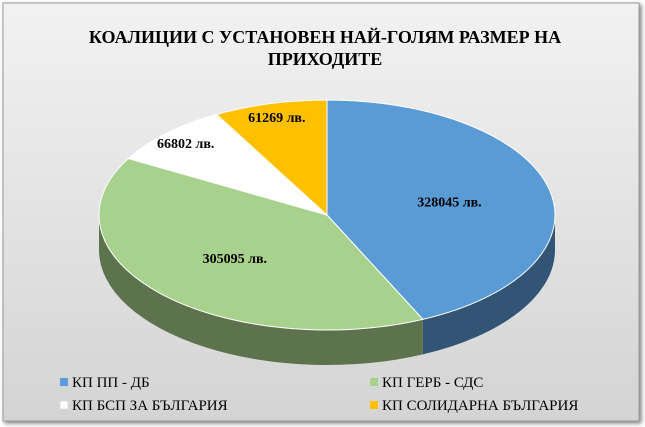 The width and height of the screenshot is (645, 427). Describe the element at coordinates (432, 383) in the screenshot. I see `legend-label: КП ГЕРБ - СДС` at that location.